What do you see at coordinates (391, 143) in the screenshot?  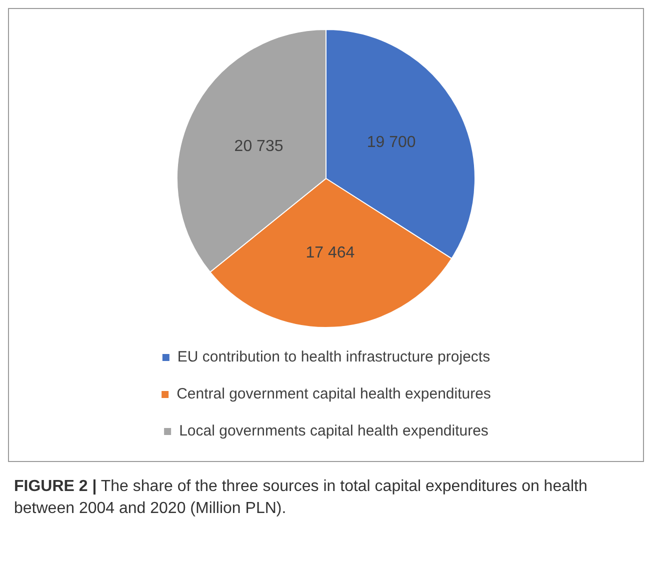 I see `data-label: 19 700` at bounding box center [391, 143].